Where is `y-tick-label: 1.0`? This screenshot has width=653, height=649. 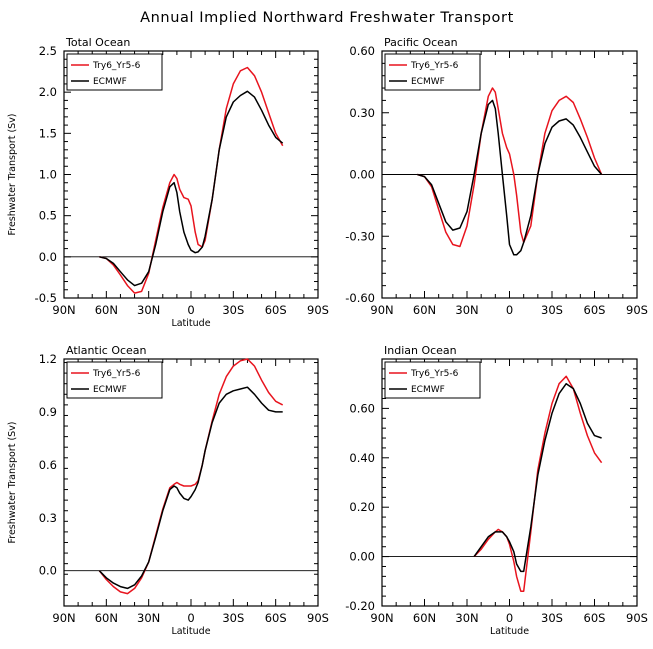 y-tick-label: 1.0 is located at coordinates (48, 175).